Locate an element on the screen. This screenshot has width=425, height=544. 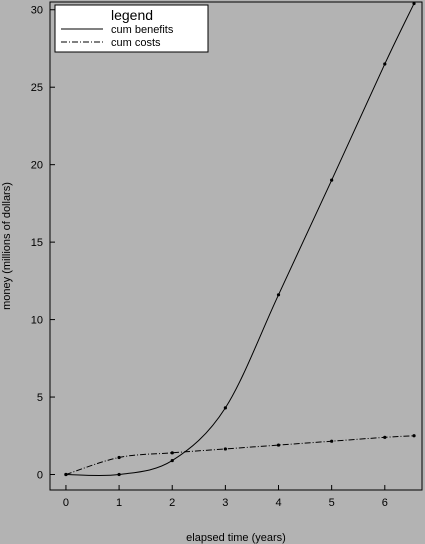
y-tick-label: 20 is located at coordinates (37, 166).